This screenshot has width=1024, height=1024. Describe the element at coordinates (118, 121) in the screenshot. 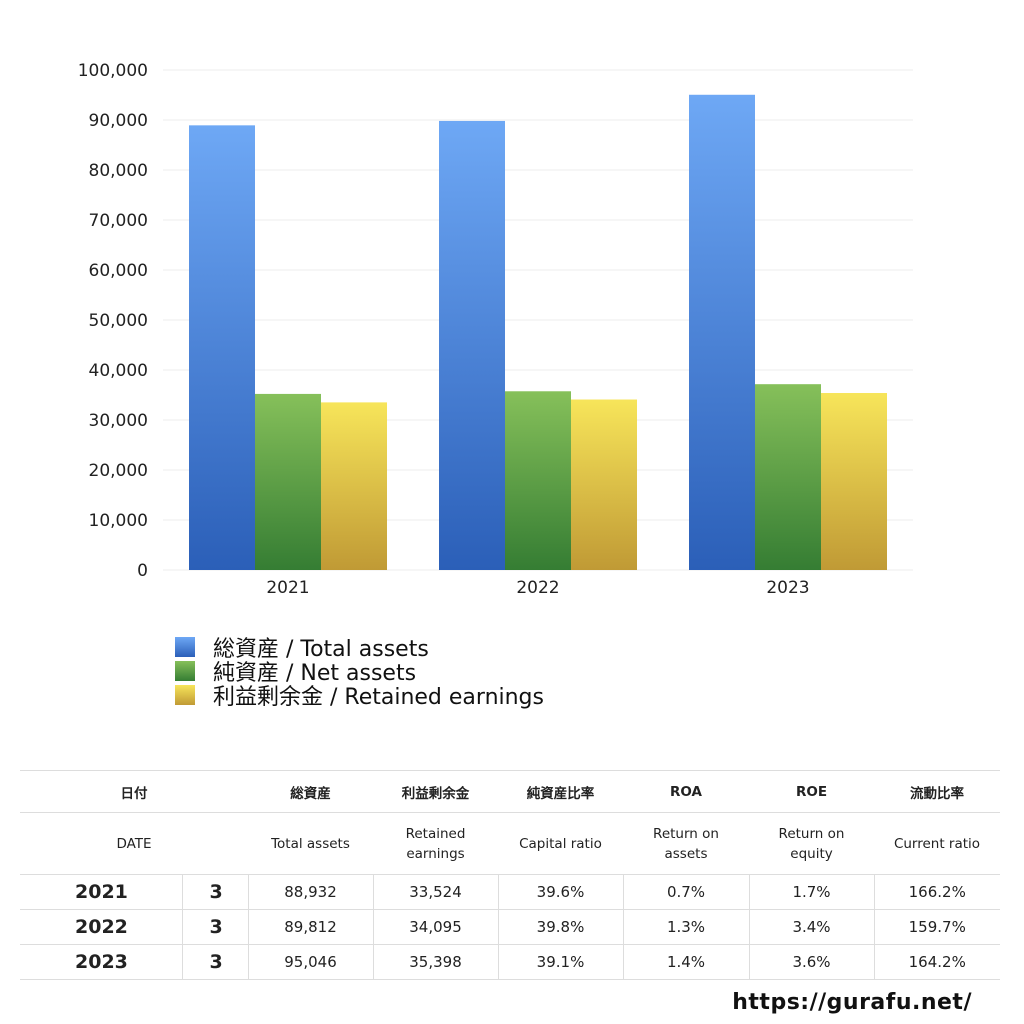

I see `y-tick-label: 90,000` at that location.